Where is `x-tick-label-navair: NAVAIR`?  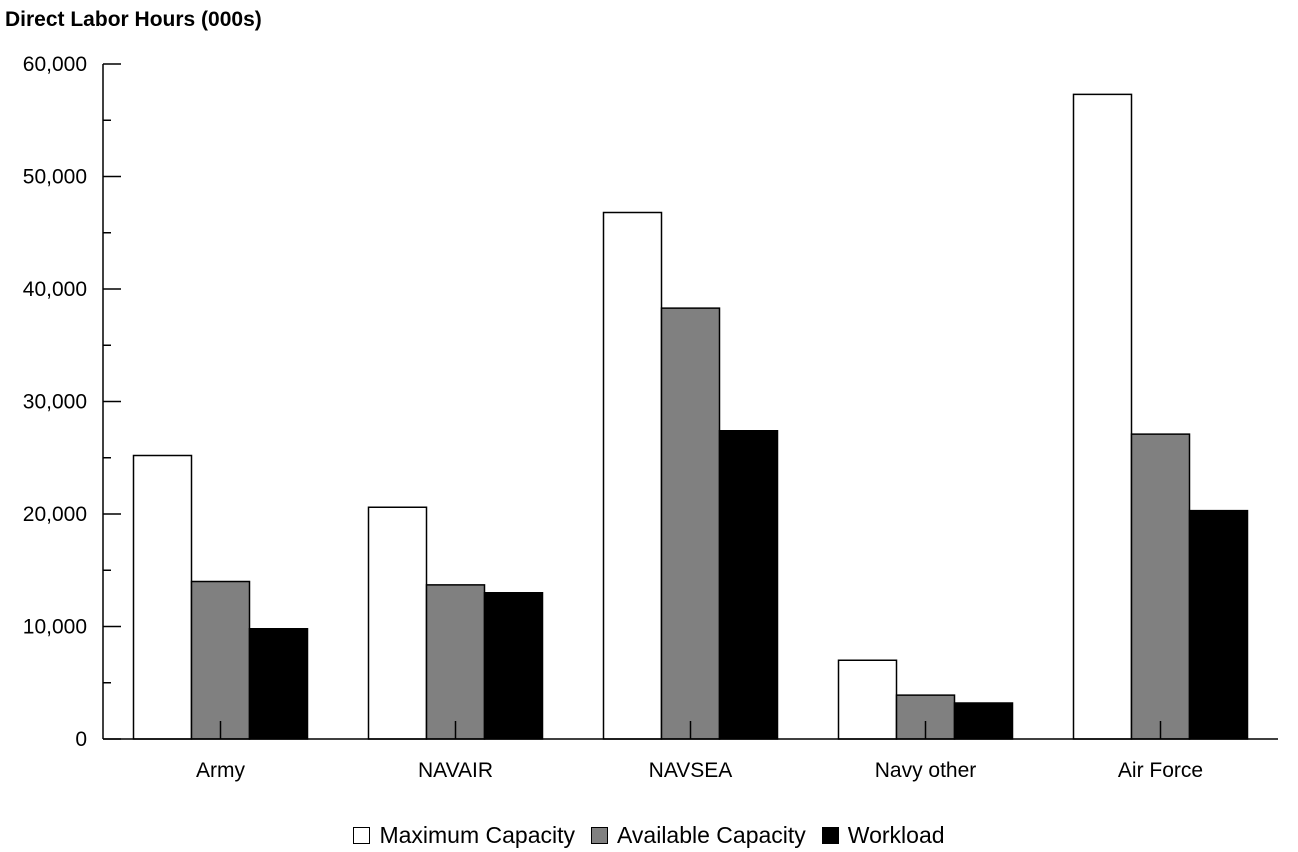
x-tick-label-navair: NAVAIR is located at coordinates (455, 770).